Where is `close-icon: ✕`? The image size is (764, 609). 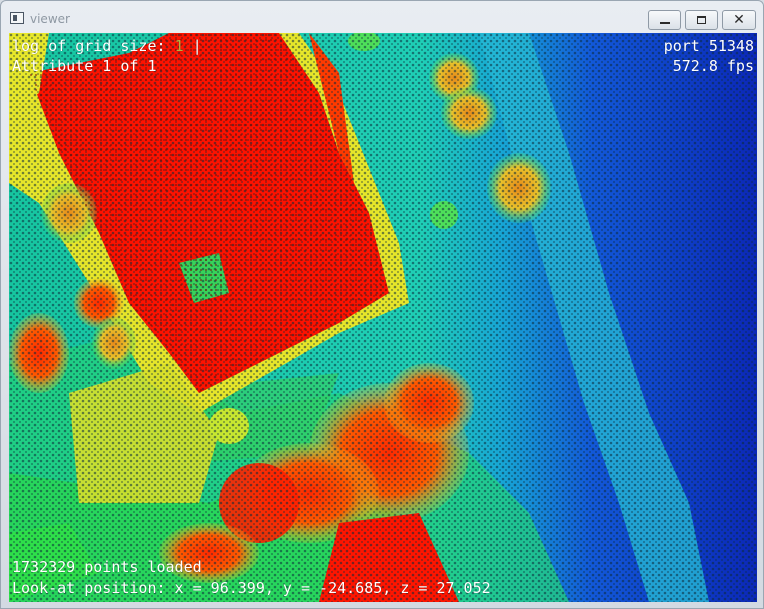
close-icon: ✕ is located at coordinates (739, 20).